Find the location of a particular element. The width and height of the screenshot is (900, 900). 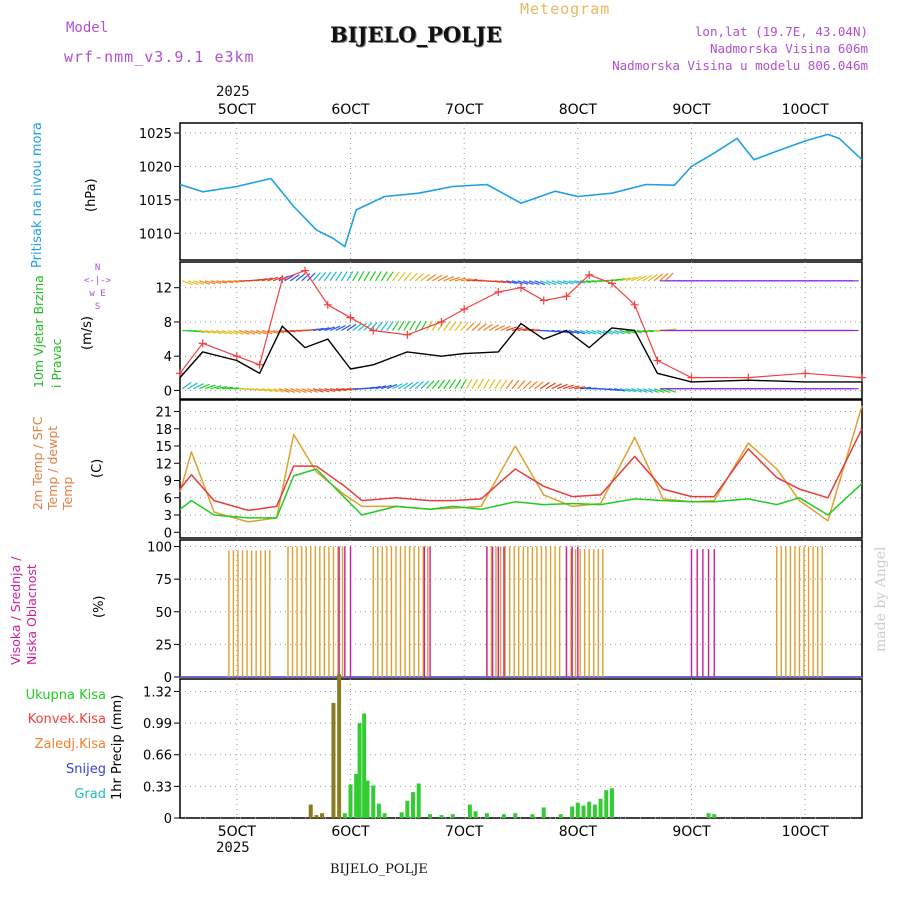

y-tick-label-0: 1025 is located at coordinates (155, 134).